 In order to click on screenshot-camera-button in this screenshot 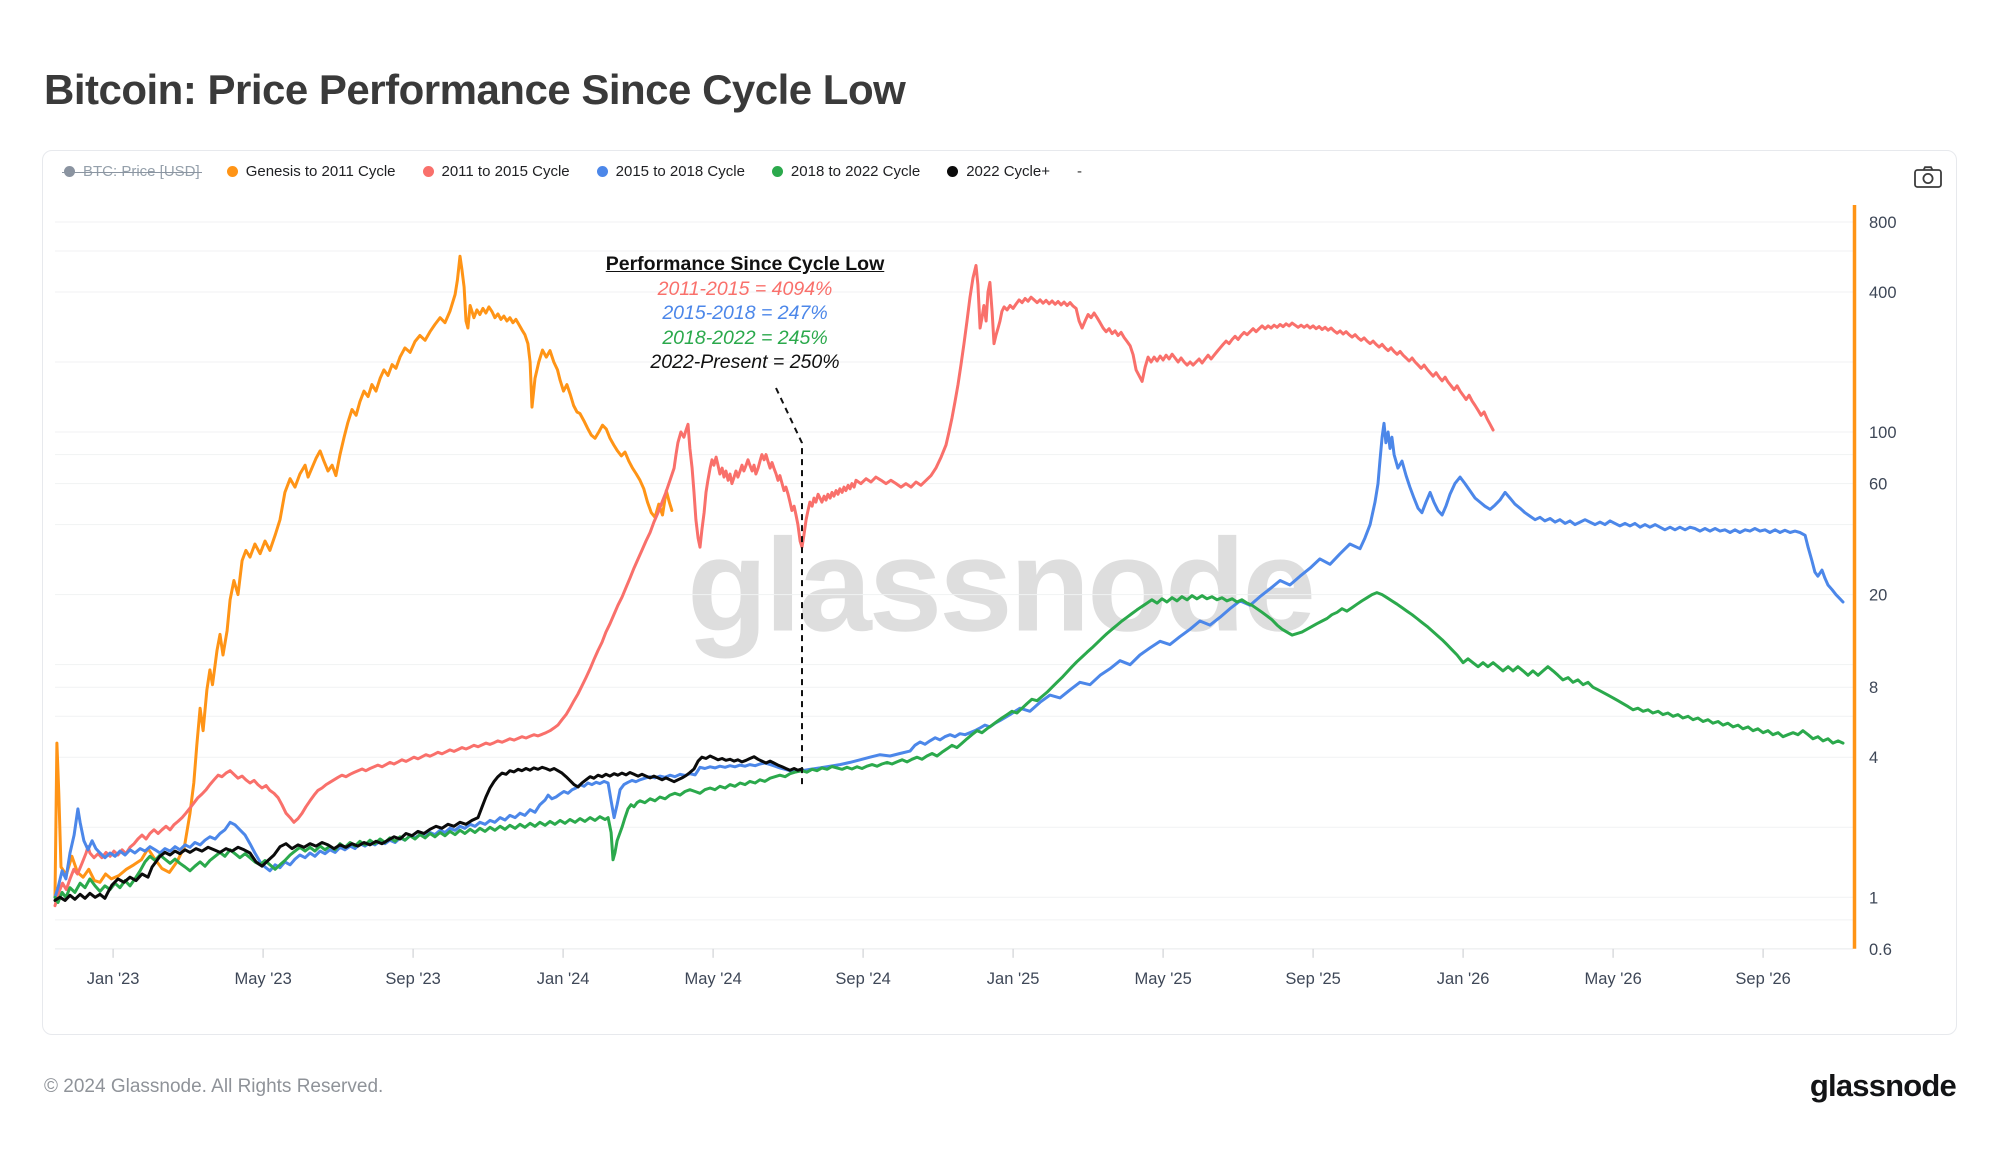, I will do `click(1928, 177)`.